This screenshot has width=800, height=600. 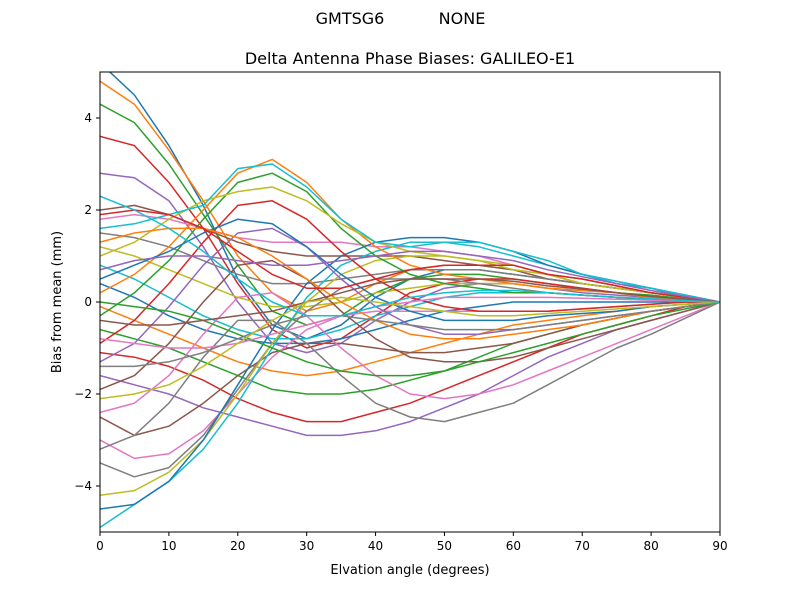 I want to click on x-tick-label: 20, so click(x=237, y=546).